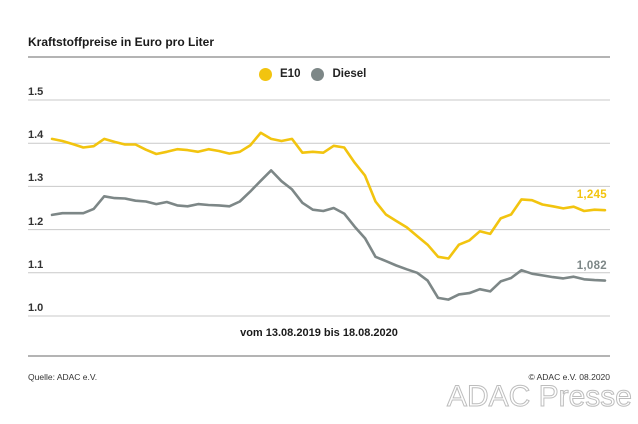 This screenshot has width=638, height=424. What do you see at coordinates (539, 397) in the screenshot?
I see `watermark: ADAC Presse` at bounding box center [539, 397].